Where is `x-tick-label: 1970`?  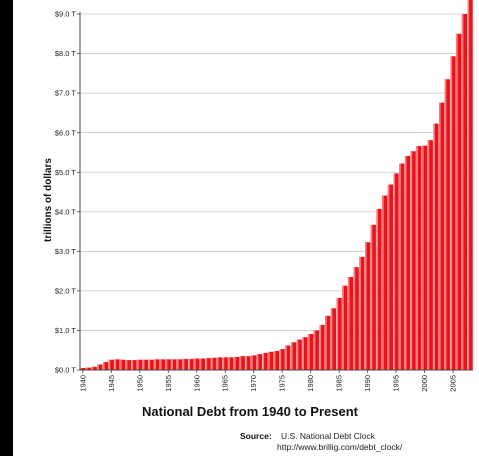
x-tick-label: 1970 is located at coordinates (253, 383).